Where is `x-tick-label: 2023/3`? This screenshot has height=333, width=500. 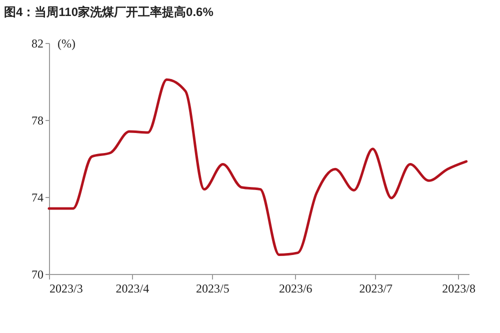
x-tick-label: 2023/3 is located at coordinates (66, 289).